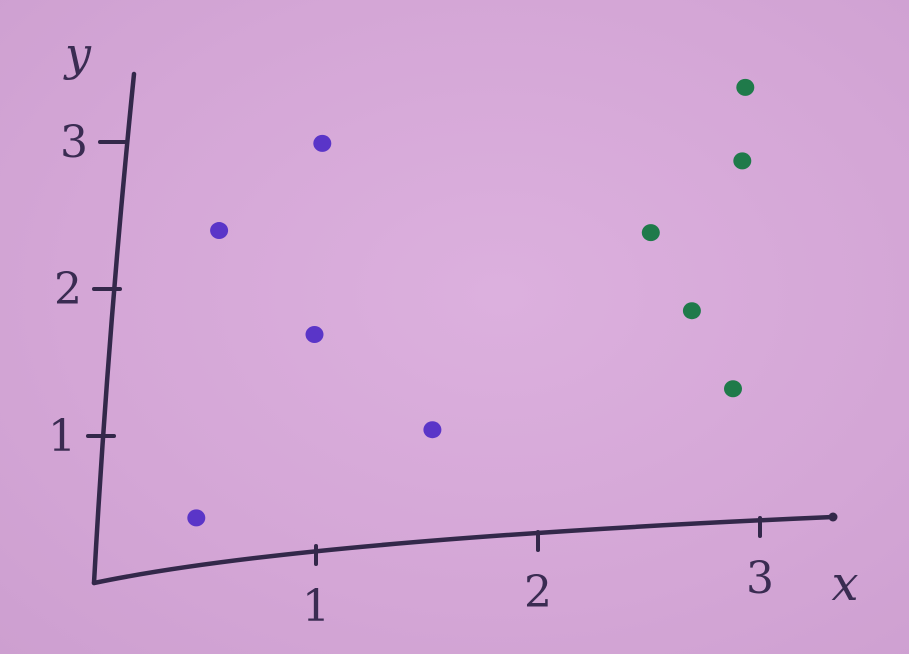 The image size is (909, 654). What do you see at coordinates (77, 54) in the screenshot?
I see `y-axis-label: y` at bounding box center [77, 54].